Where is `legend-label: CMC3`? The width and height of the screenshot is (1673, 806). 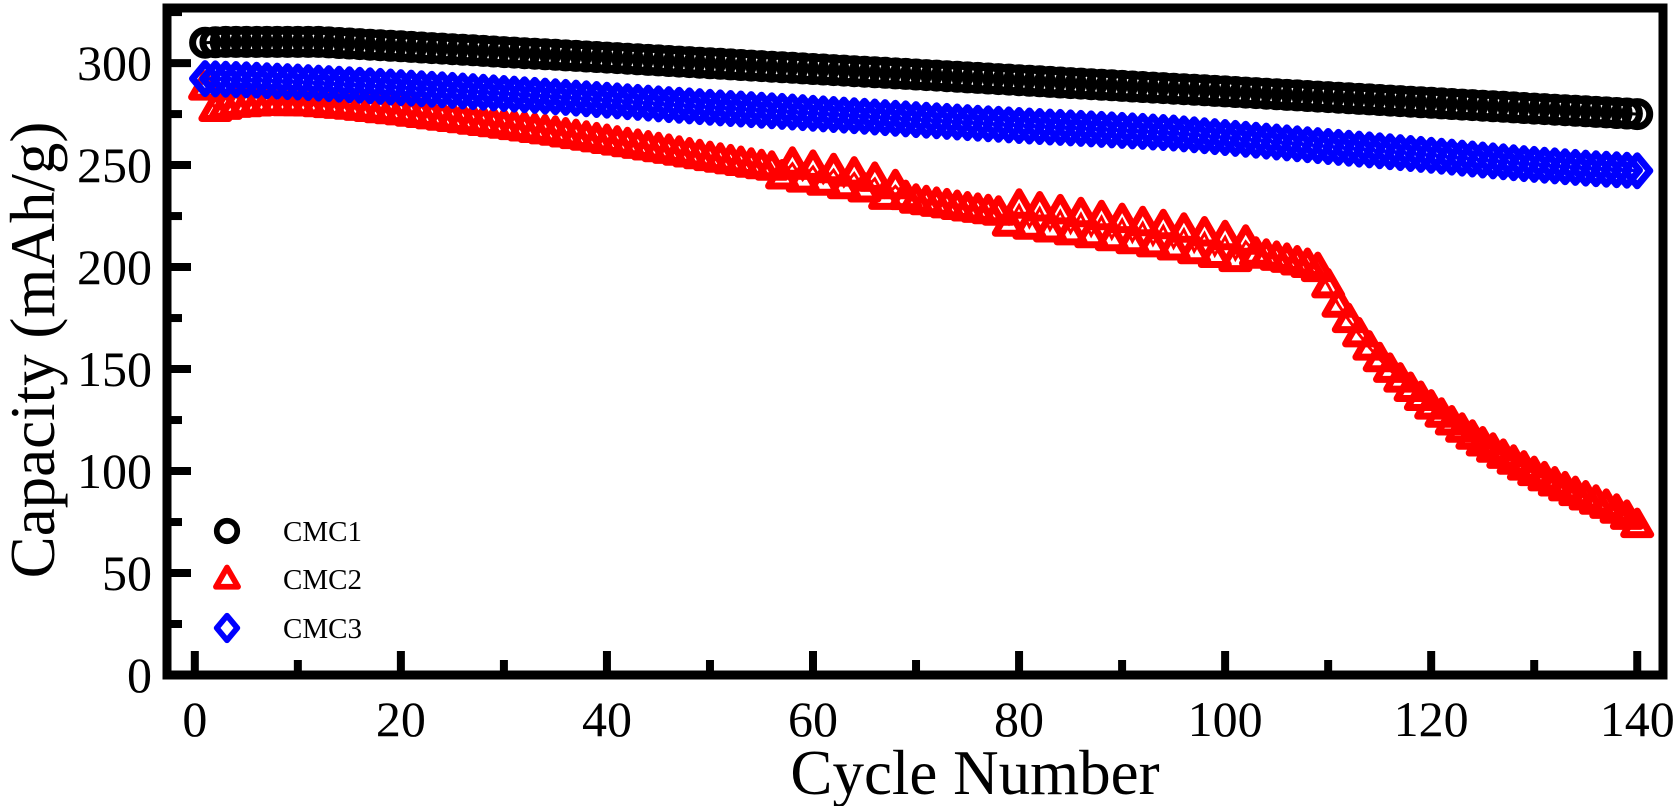 legend-label: CMC3 is located at coordinates (322, 629).